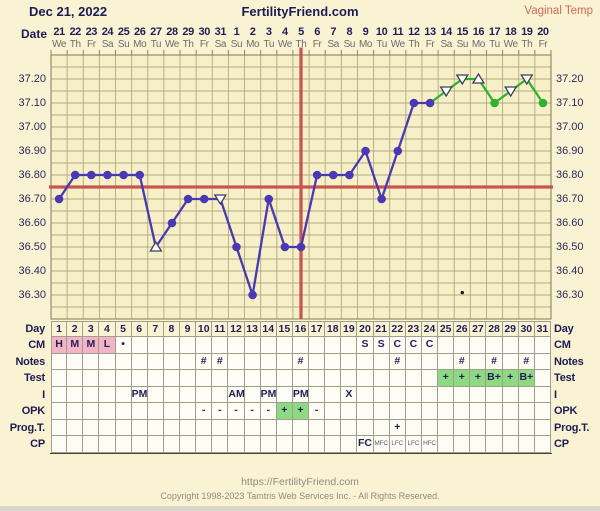 The image size is (600, 511). I want to click on day-number-cell: 2, so click(75, 328).